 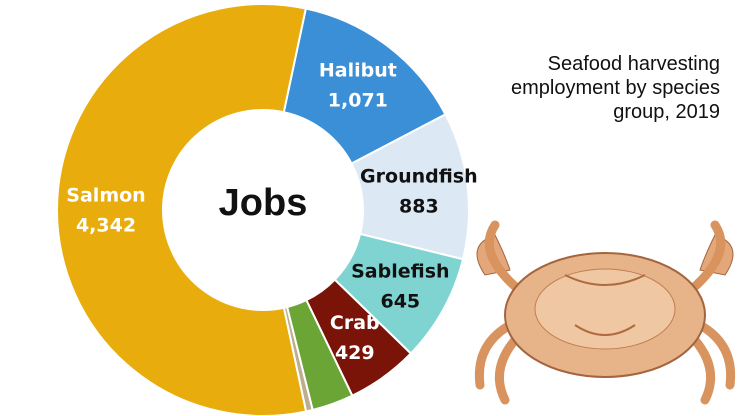 I want to click on slice-value: 645, so click(x=400, y=302).